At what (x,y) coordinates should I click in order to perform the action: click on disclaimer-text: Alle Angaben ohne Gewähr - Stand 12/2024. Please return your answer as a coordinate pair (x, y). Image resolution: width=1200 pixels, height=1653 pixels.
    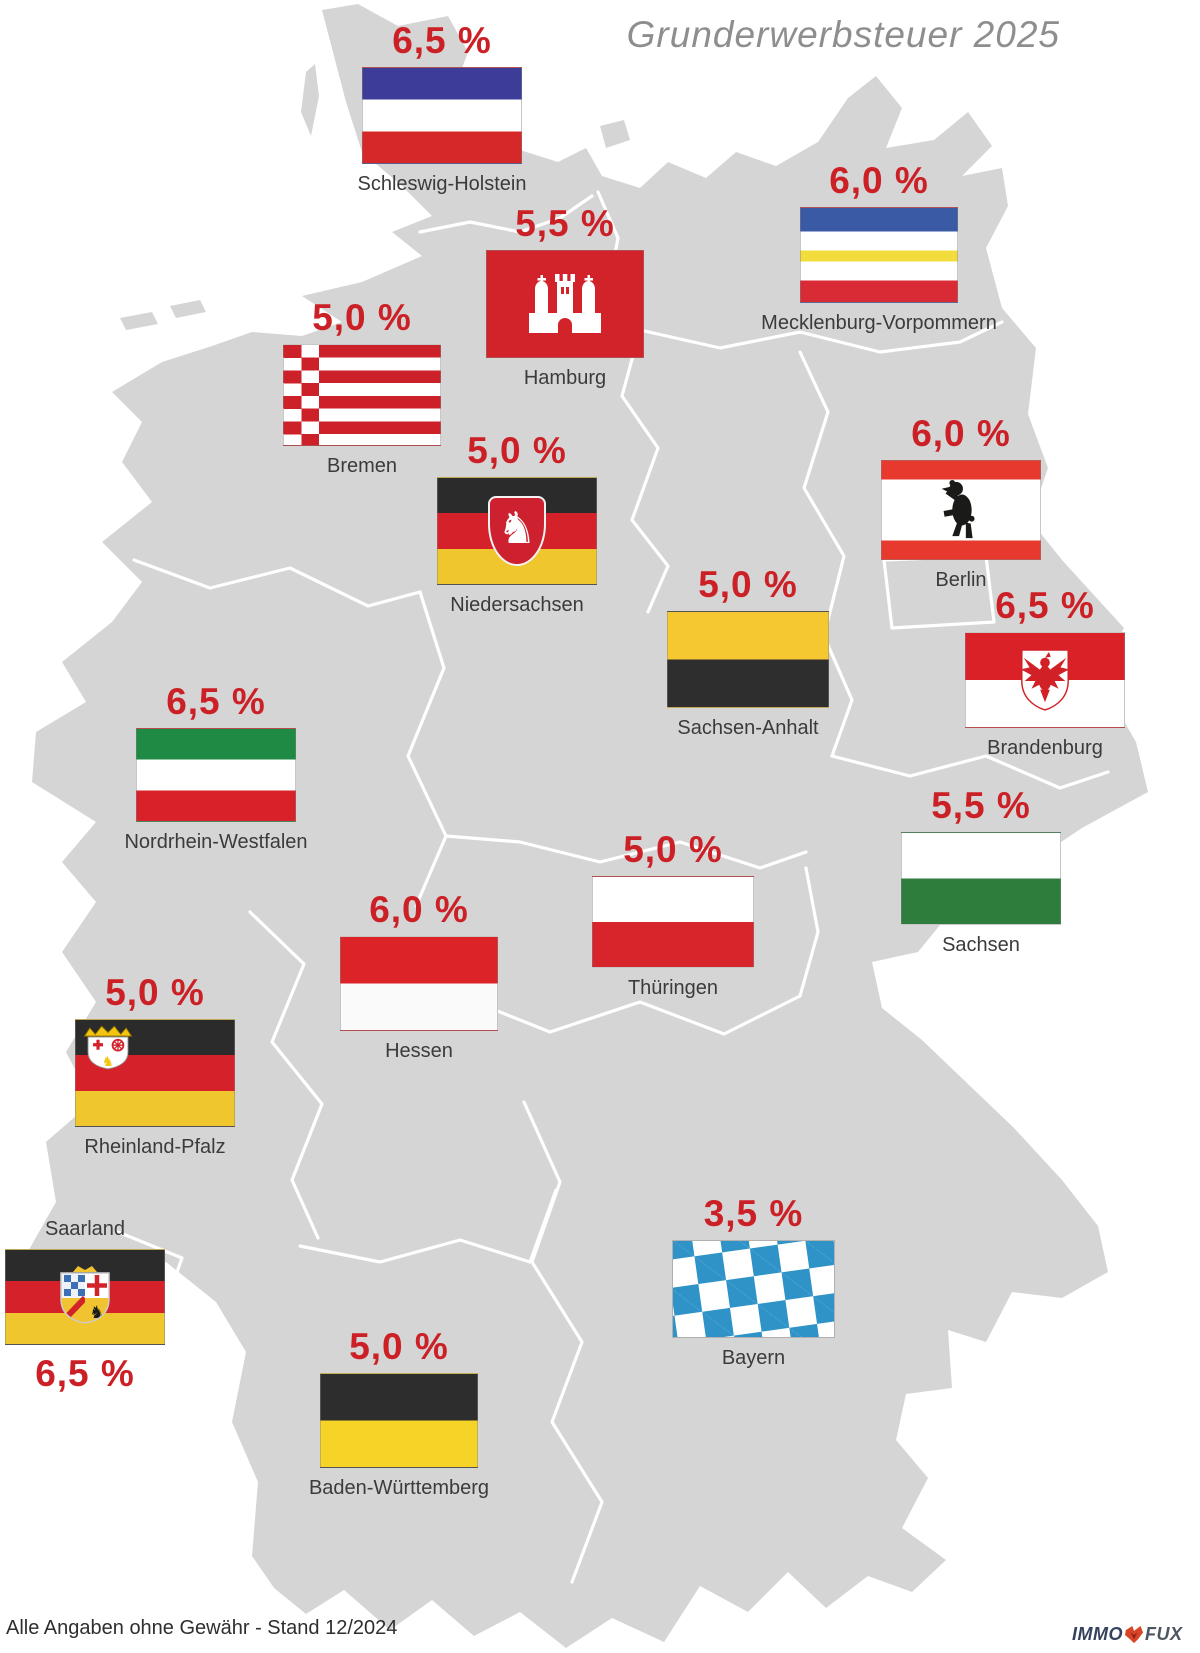
    Looking at the image, I should click on (202, 1628).